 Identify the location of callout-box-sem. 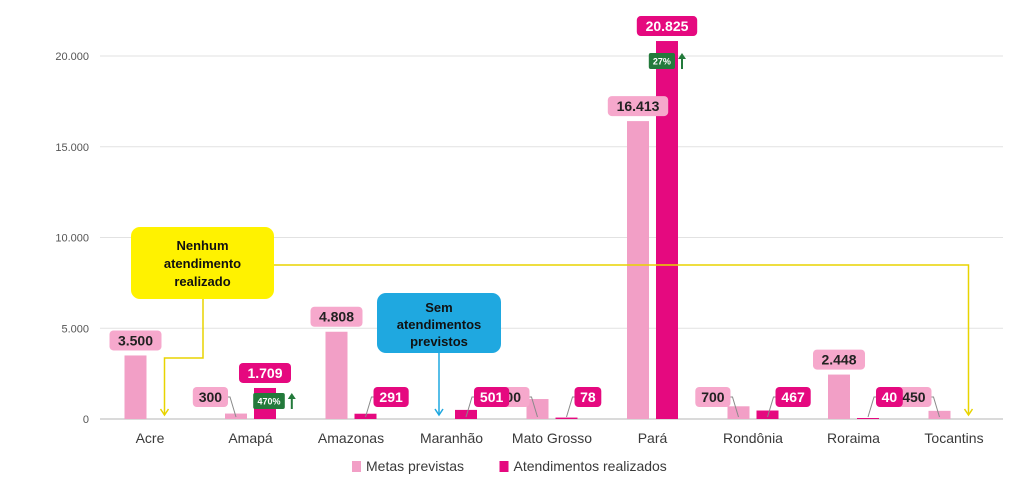
(439, 323).